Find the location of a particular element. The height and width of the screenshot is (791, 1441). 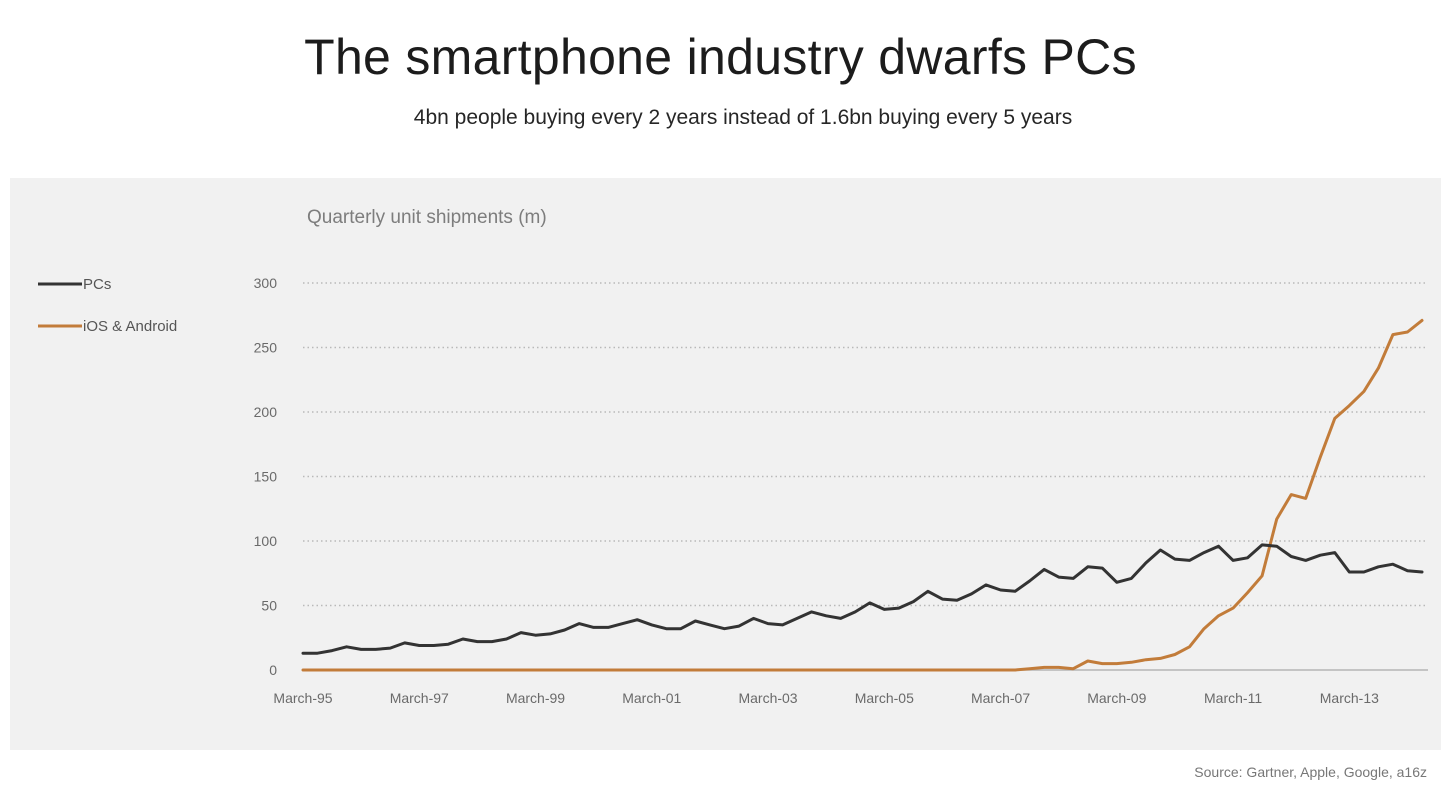

legend-label-1: iOS & Android is located at coordinates (130, 326).